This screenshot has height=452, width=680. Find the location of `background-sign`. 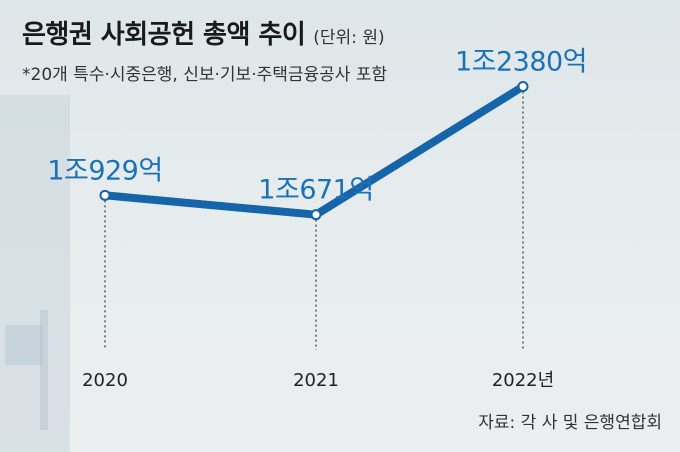

background-sign is located at coordinates (24, 345).